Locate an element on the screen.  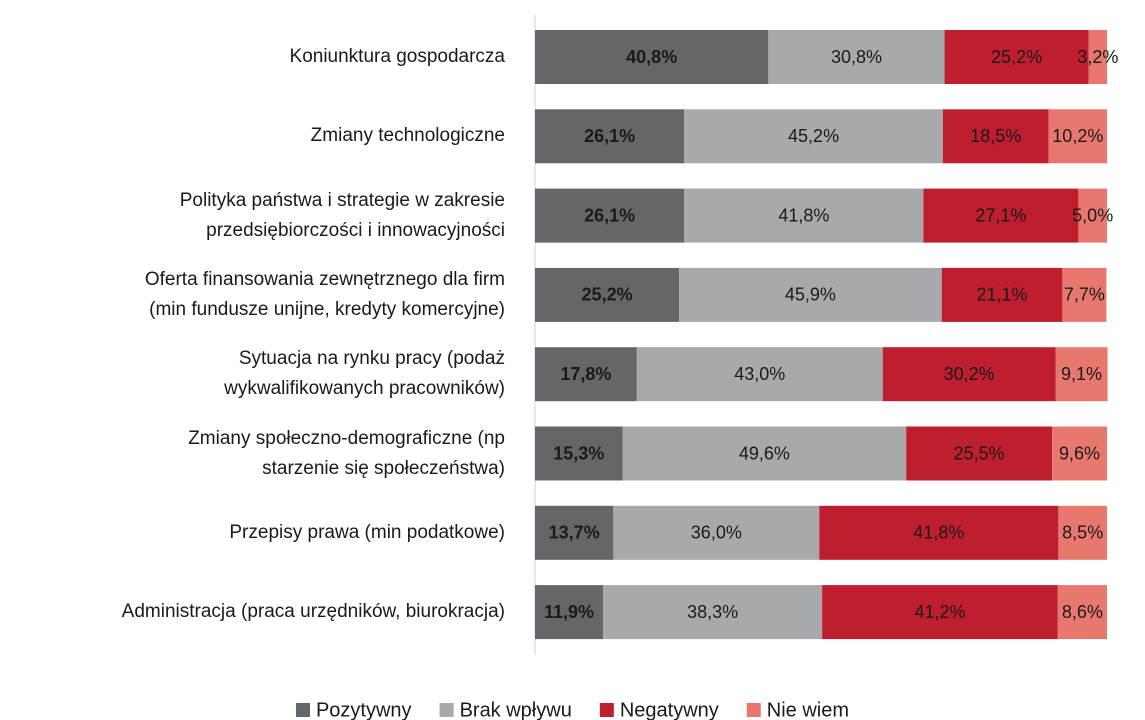
legend-label: Nie wiem is located at coordinates (808, 709).